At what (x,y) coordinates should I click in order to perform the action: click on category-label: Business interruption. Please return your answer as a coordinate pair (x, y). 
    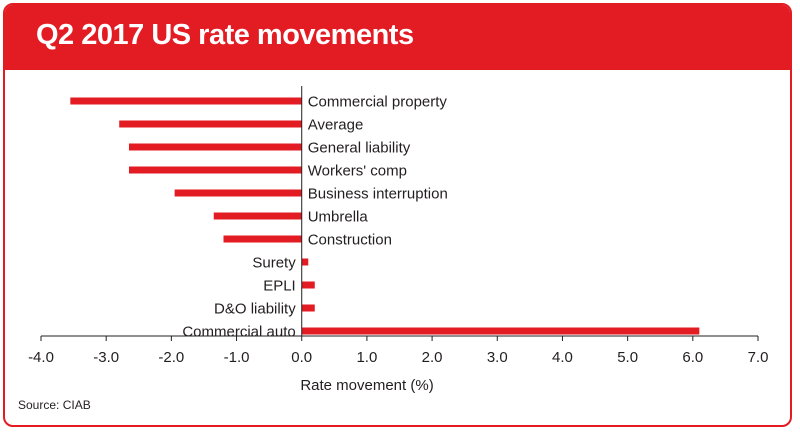
    Looking at the image, I should click on (378, 194).